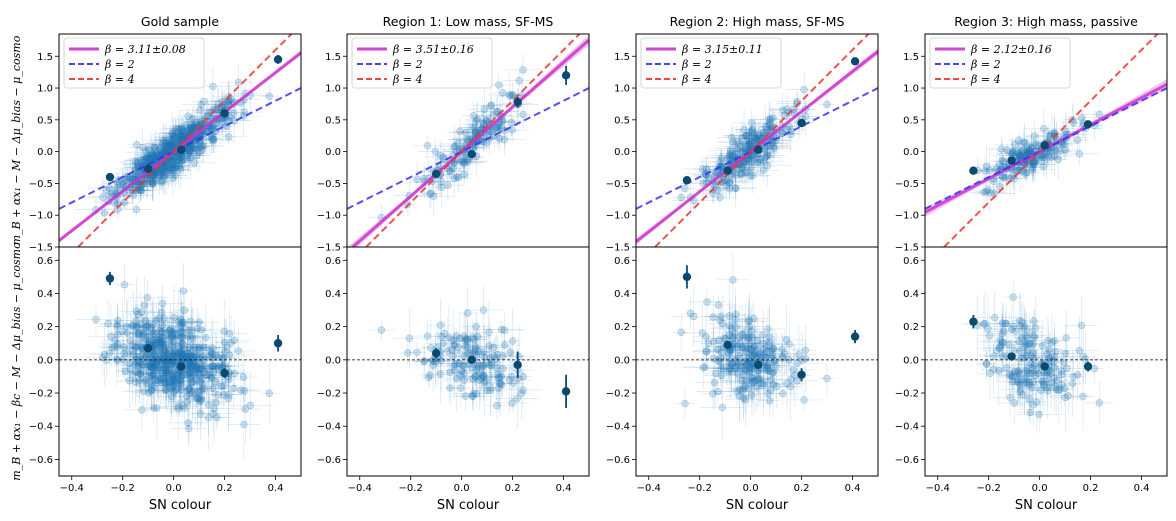 The width and height of the screenshot is (1176, 521). I want to click on top-y-tick-label: 0.5, so click(45, 120).